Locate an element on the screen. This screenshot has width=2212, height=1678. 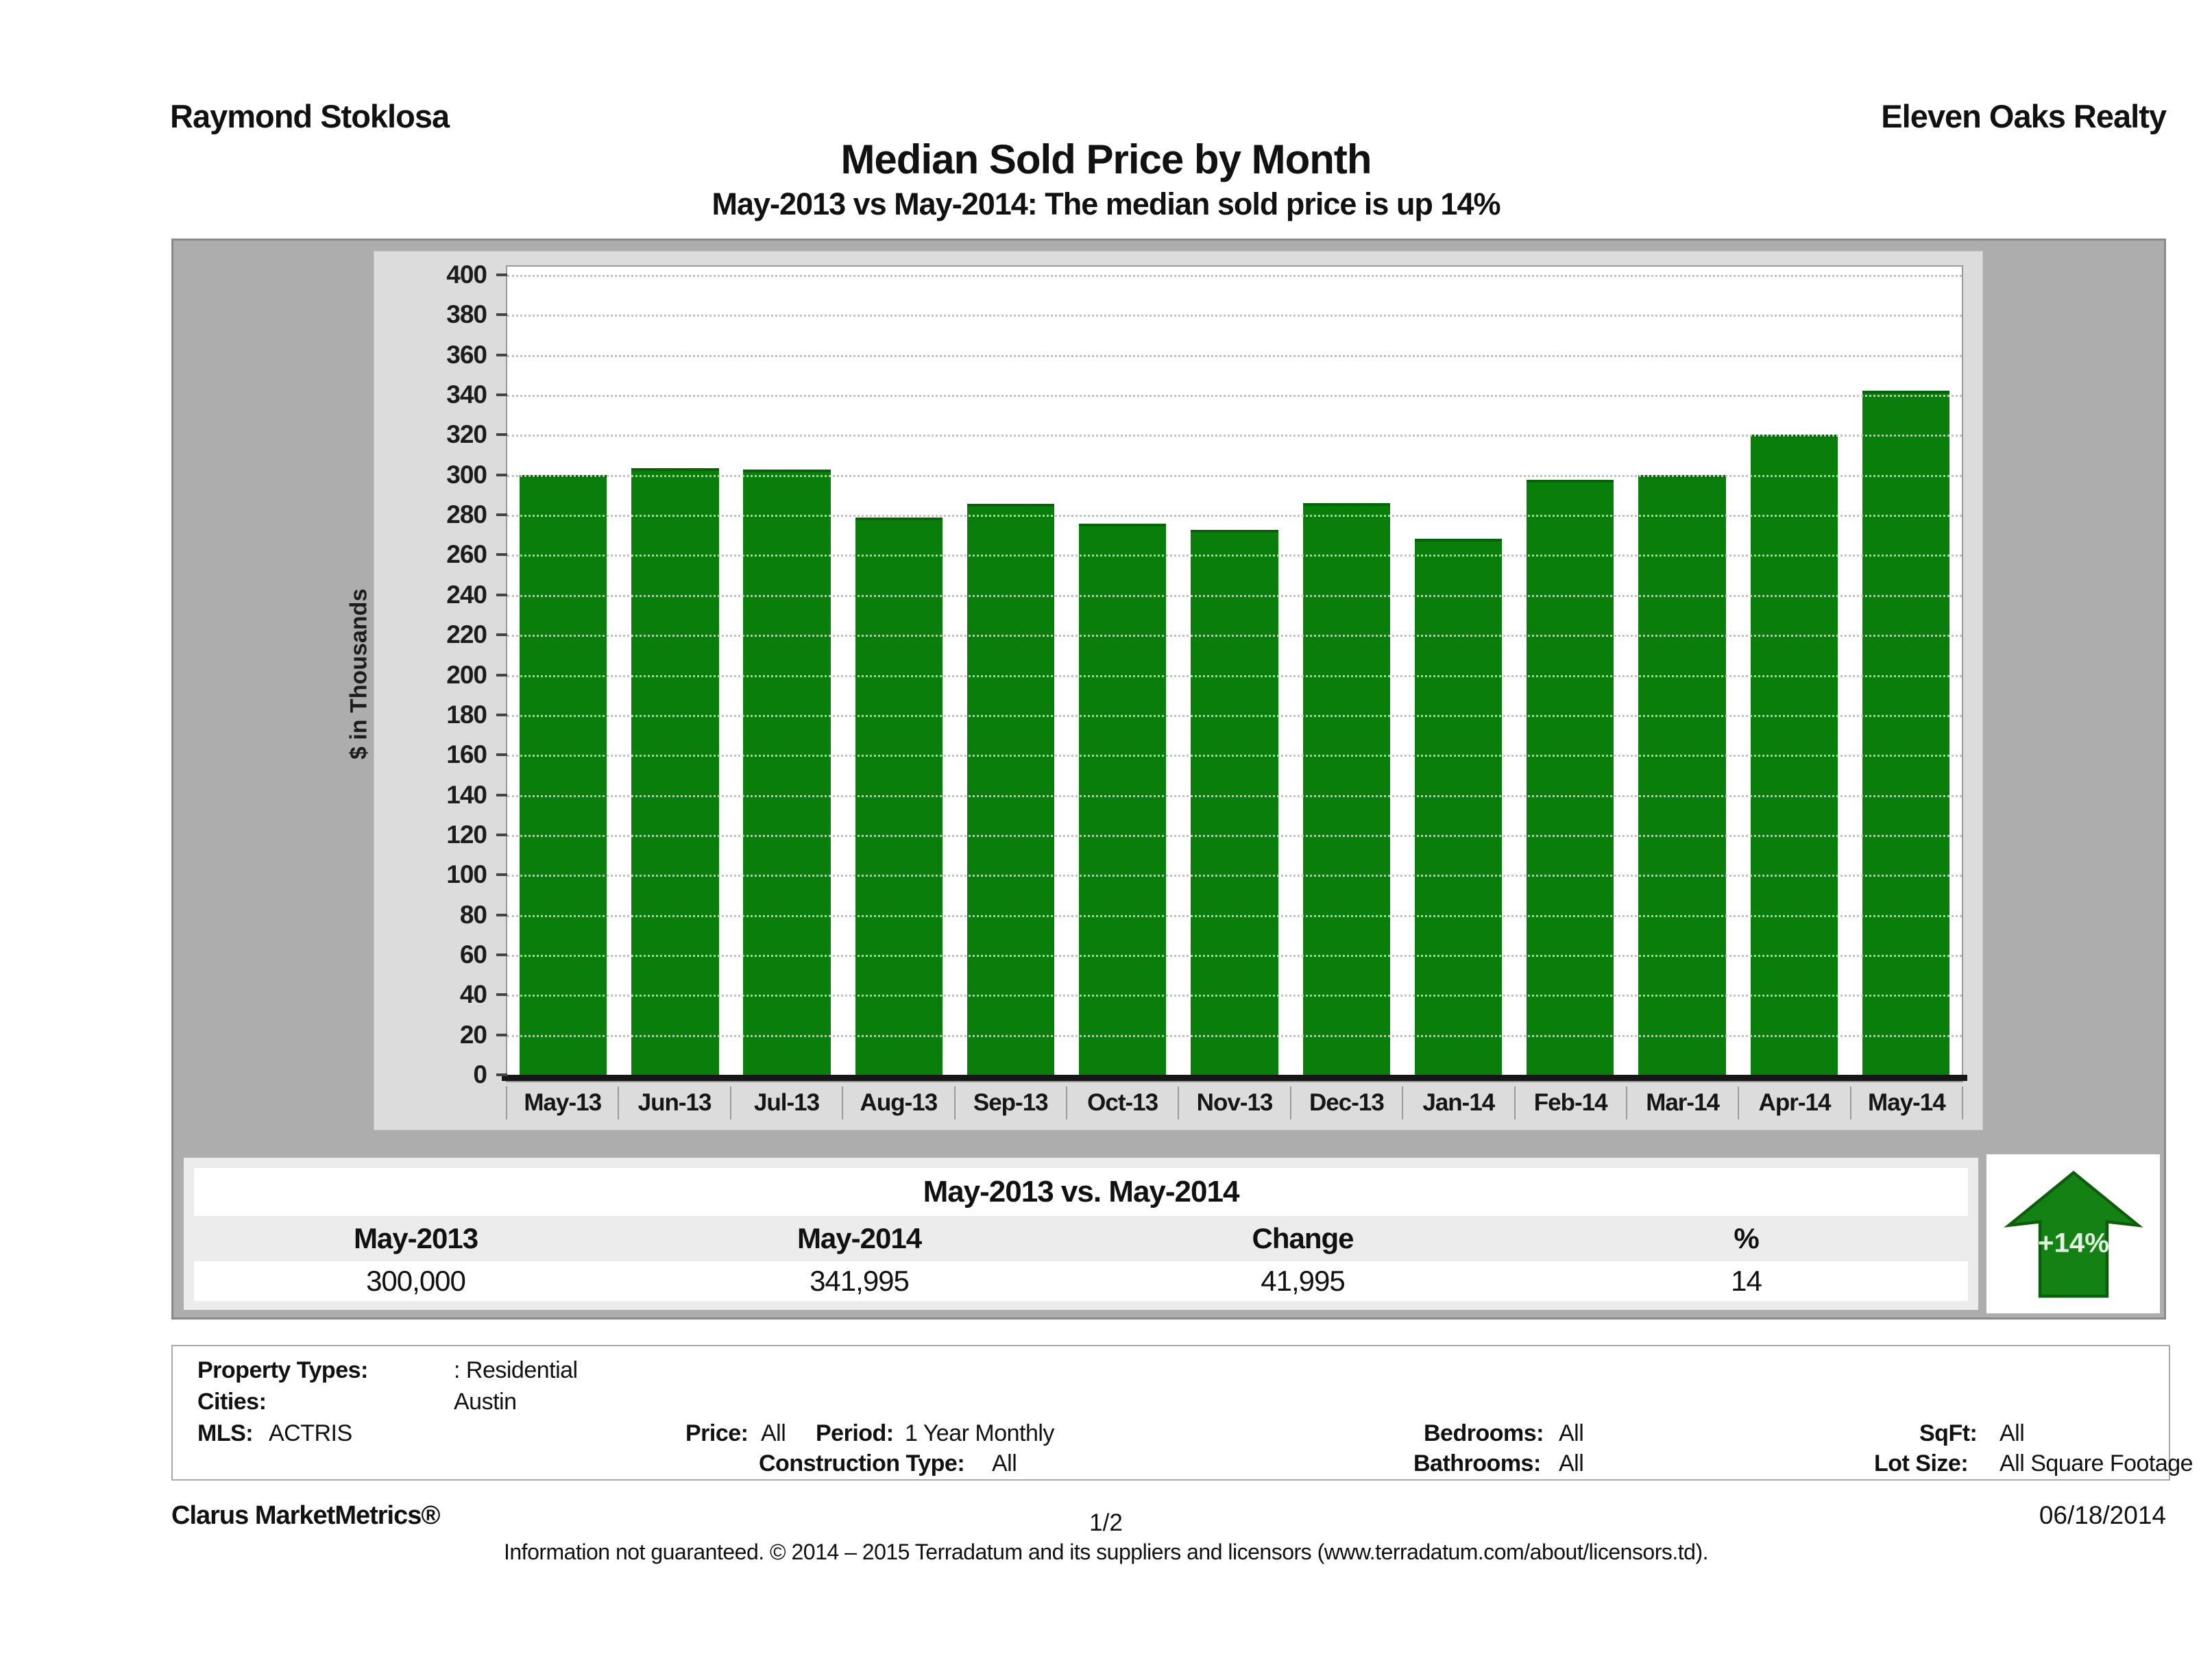
y-tick-label-0: 0 is located at coordinates (480, 1074).